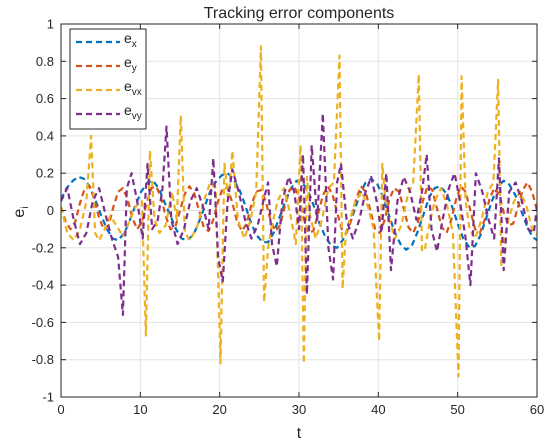 Image resolution: width=550 pixels, height=447 pixels. What do you see at coordinates (43, 247) in the screenshot?
I see `y-tick-label: -0.2` at bounding box center [43, 247].